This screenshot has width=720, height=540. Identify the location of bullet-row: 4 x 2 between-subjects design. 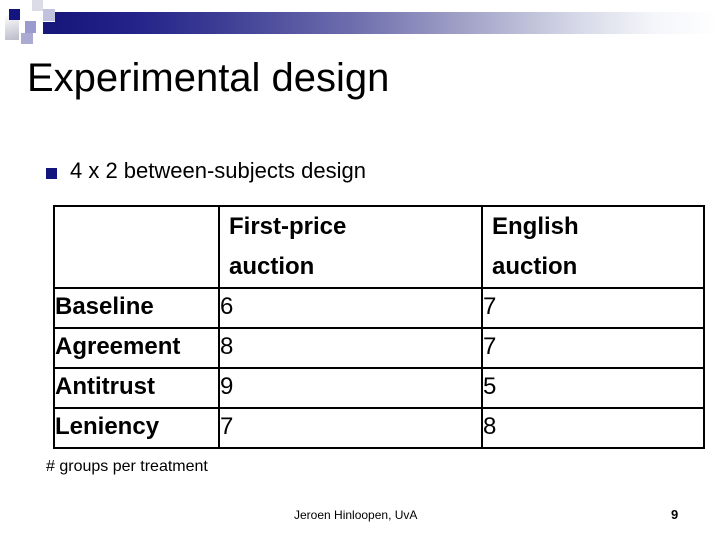
(206, 171).